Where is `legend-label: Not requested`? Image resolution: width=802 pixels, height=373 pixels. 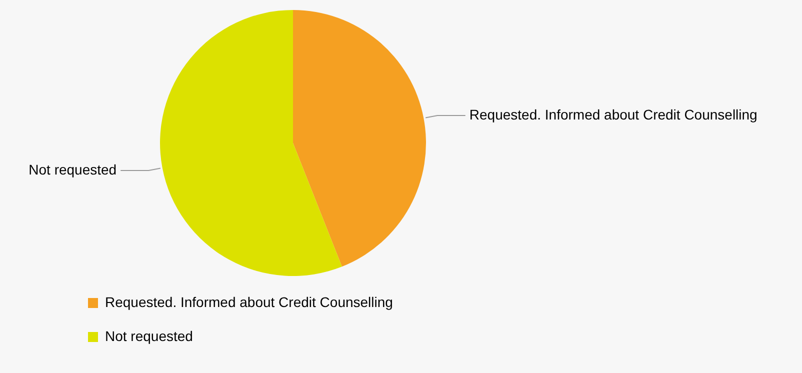 legend-label: Not requested is located at coordinates (149, 336).